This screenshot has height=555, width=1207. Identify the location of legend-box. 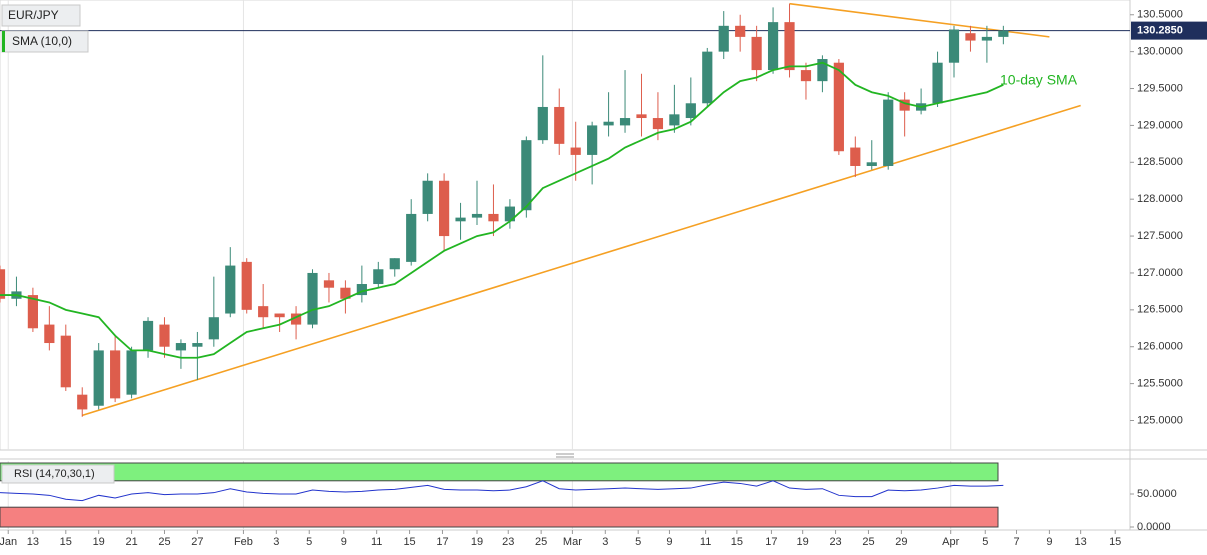
(58, 474).